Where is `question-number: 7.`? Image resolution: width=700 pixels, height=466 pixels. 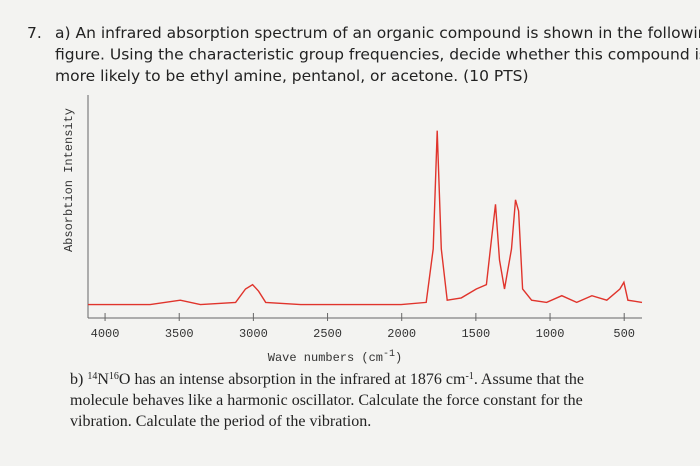 question-number: 7. is located at coordinates (34, 33).